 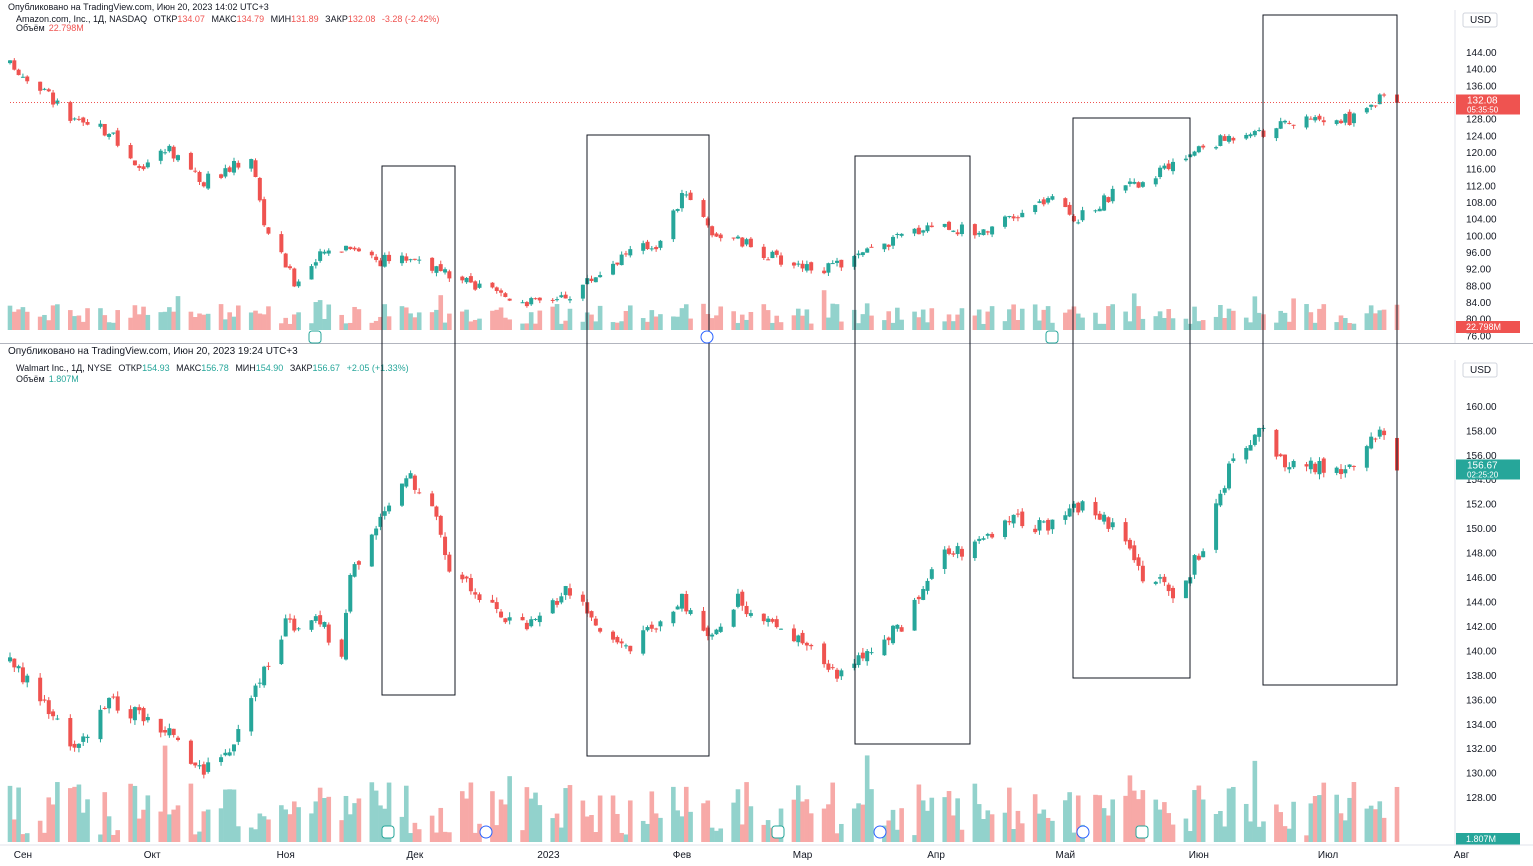 What do you see at coordinates (1482, 465) in the screenshot?
I see `price-badge-value: 156.67` at bounding box center [1482, 465].